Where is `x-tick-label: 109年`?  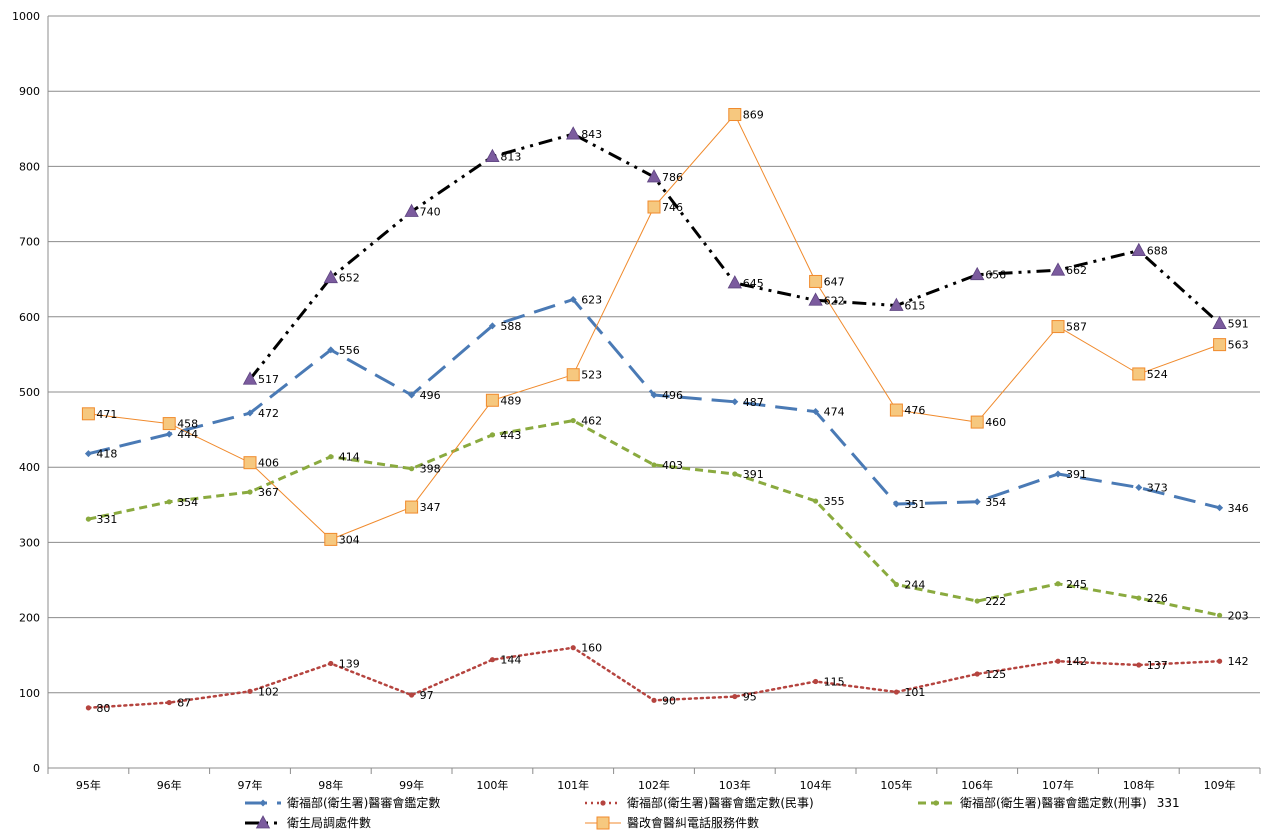 x-tick-label: 109年 is located at coordinates (1220, 785).